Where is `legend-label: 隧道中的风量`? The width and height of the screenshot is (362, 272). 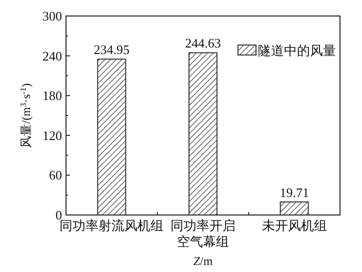
legend-label: 隧道中的风量 is located at coordinates (297, 50).